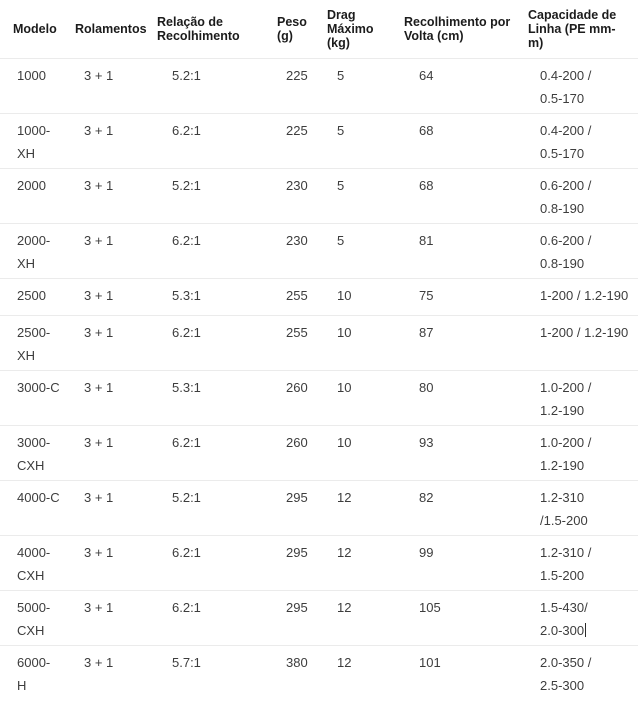  What do you see at coordinates (31, 672) in the screenshot?
I see `cell-model: 6000- H` at bounding box center [31, 672].